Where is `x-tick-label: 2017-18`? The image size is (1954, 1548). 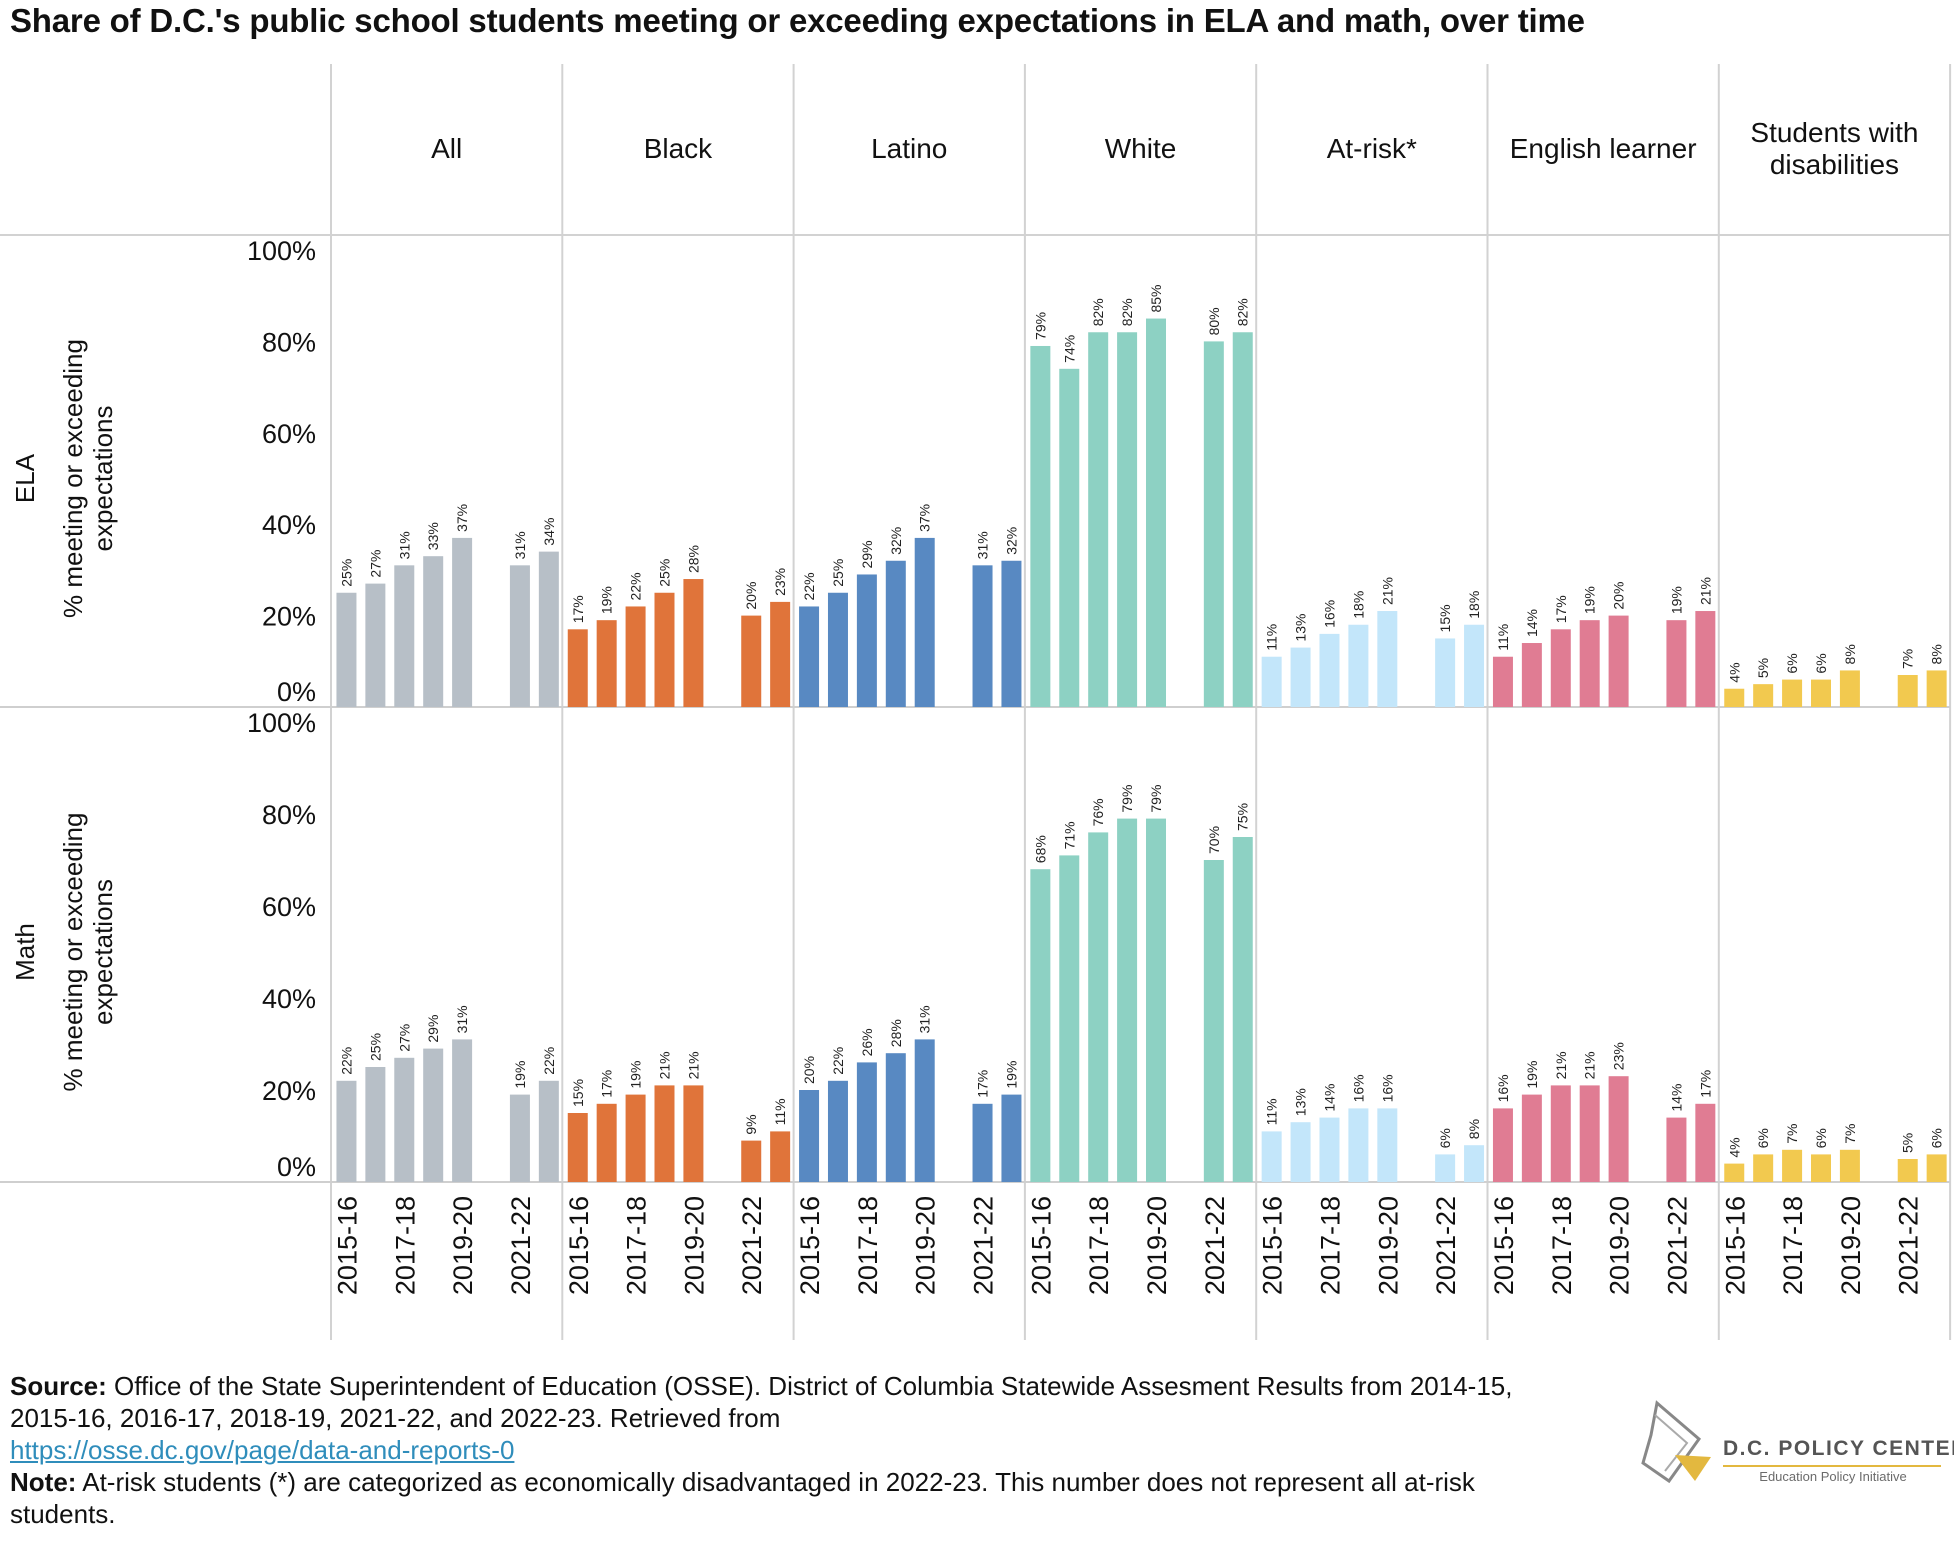
x-tick-label: 2017-18 is located at coordinates (637, 1245).